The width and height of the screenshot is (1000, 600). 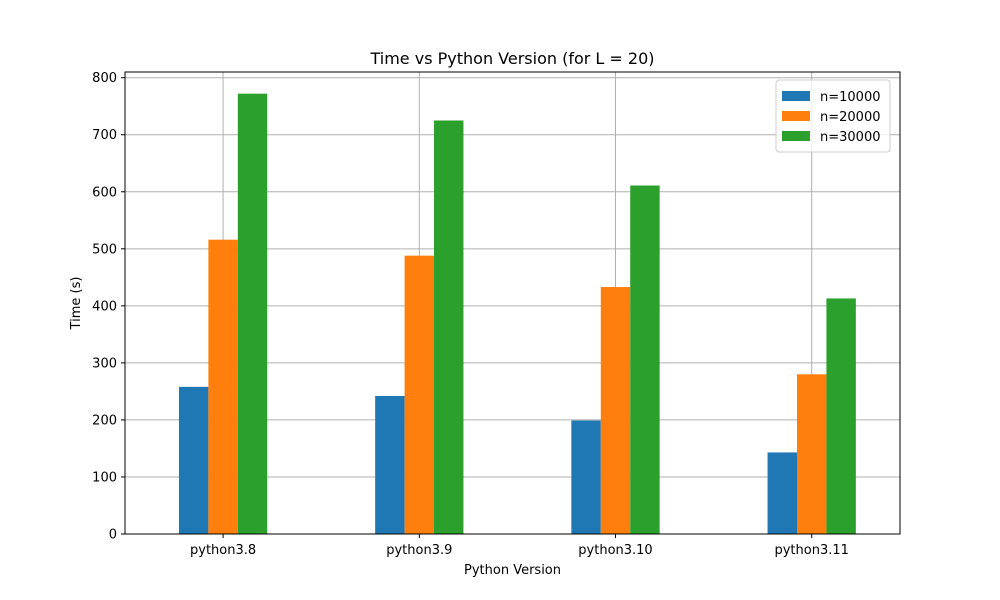 What do you see at coordinates (104, 192) in the screenshot?
I see `y-tick-label: 600` at bounding box center [104, 192].